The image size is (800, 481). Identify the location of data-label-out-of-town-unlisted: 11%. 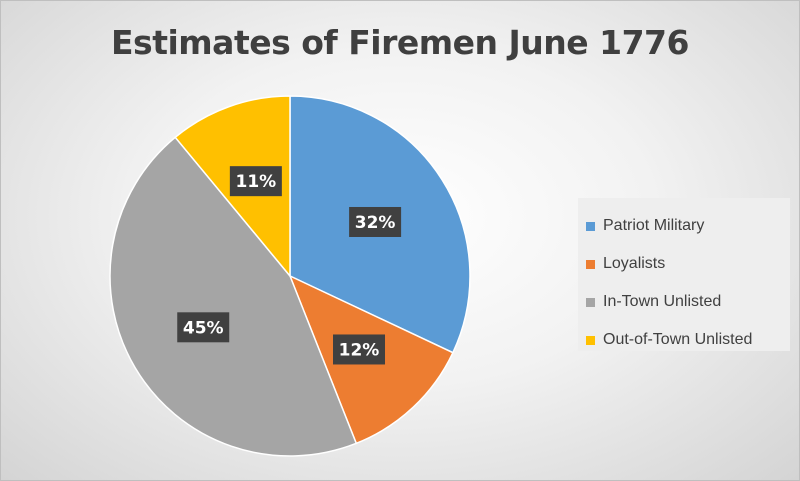
(256, 182).